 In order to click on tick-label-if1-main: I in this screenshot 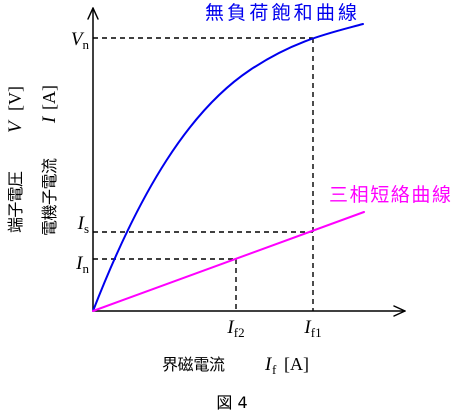, I will do `click(307, 327)`.